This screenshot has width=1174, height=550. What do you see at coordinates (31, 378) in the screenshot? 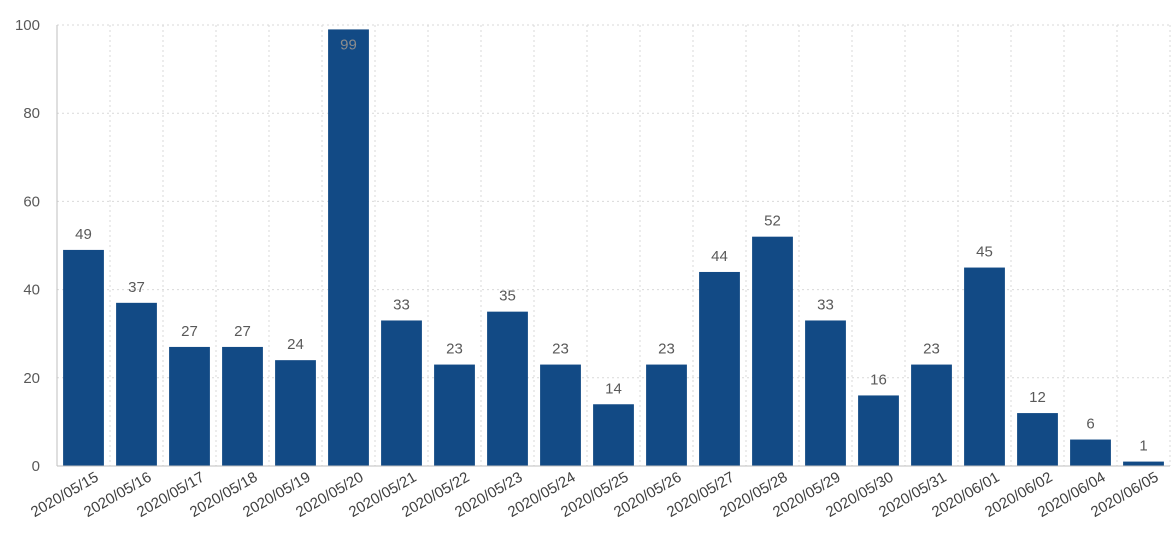
I see `y-tick-label: 20` at bounding box center [31, 378].